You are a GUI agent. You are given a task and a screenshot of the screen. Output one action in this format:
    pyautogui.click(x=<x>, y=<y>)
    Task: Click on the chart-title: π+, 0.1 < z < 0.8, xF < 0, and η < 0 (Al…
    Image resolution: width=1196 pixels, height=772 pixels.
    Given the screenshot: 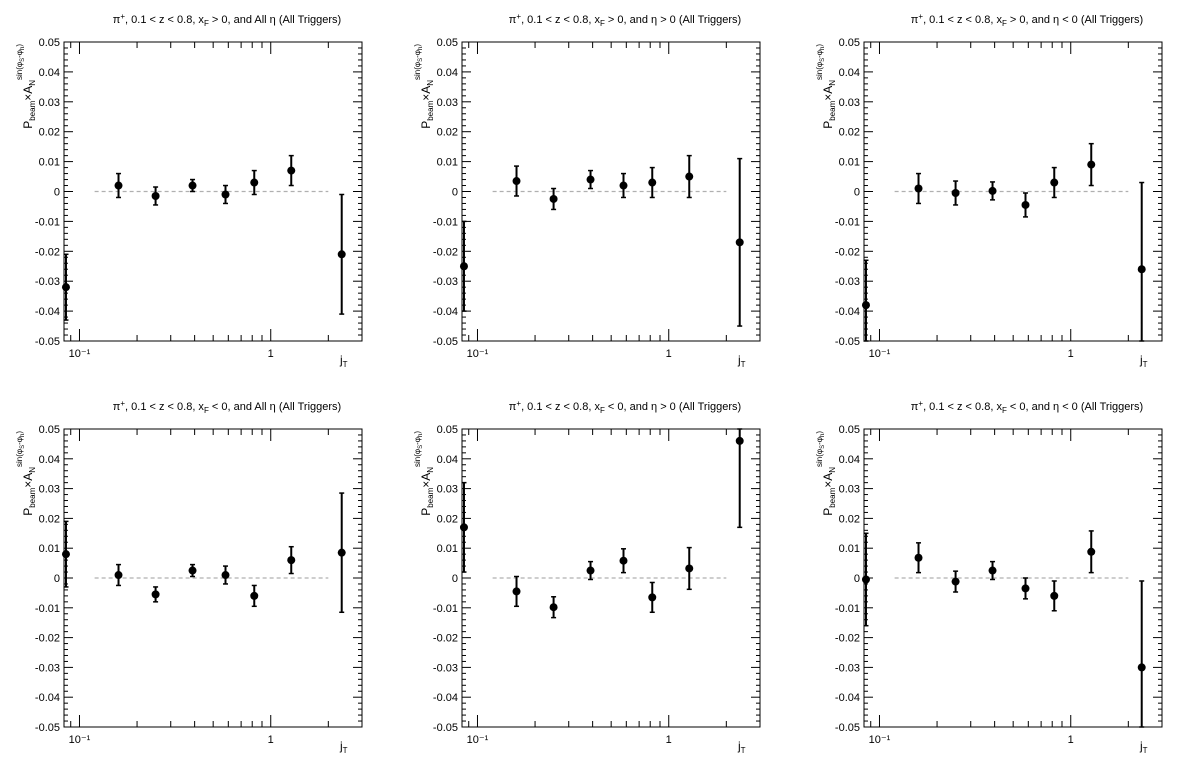 What is the action you would take?
    pyautogui.click(x=1027, y=407)
    